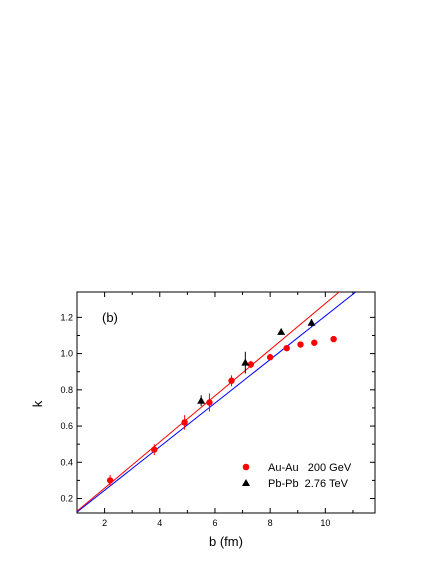  I want to click on legend-marker-au-au, so click(246, 467).